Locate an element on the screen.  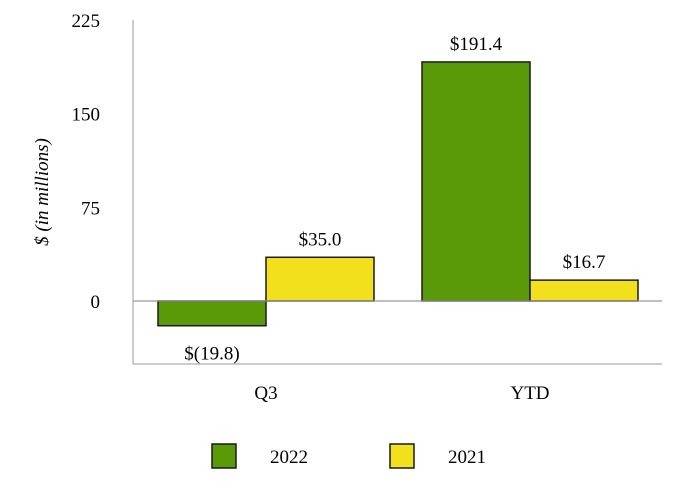
legend: 2022 2021 is located at coordinates (348, 456).